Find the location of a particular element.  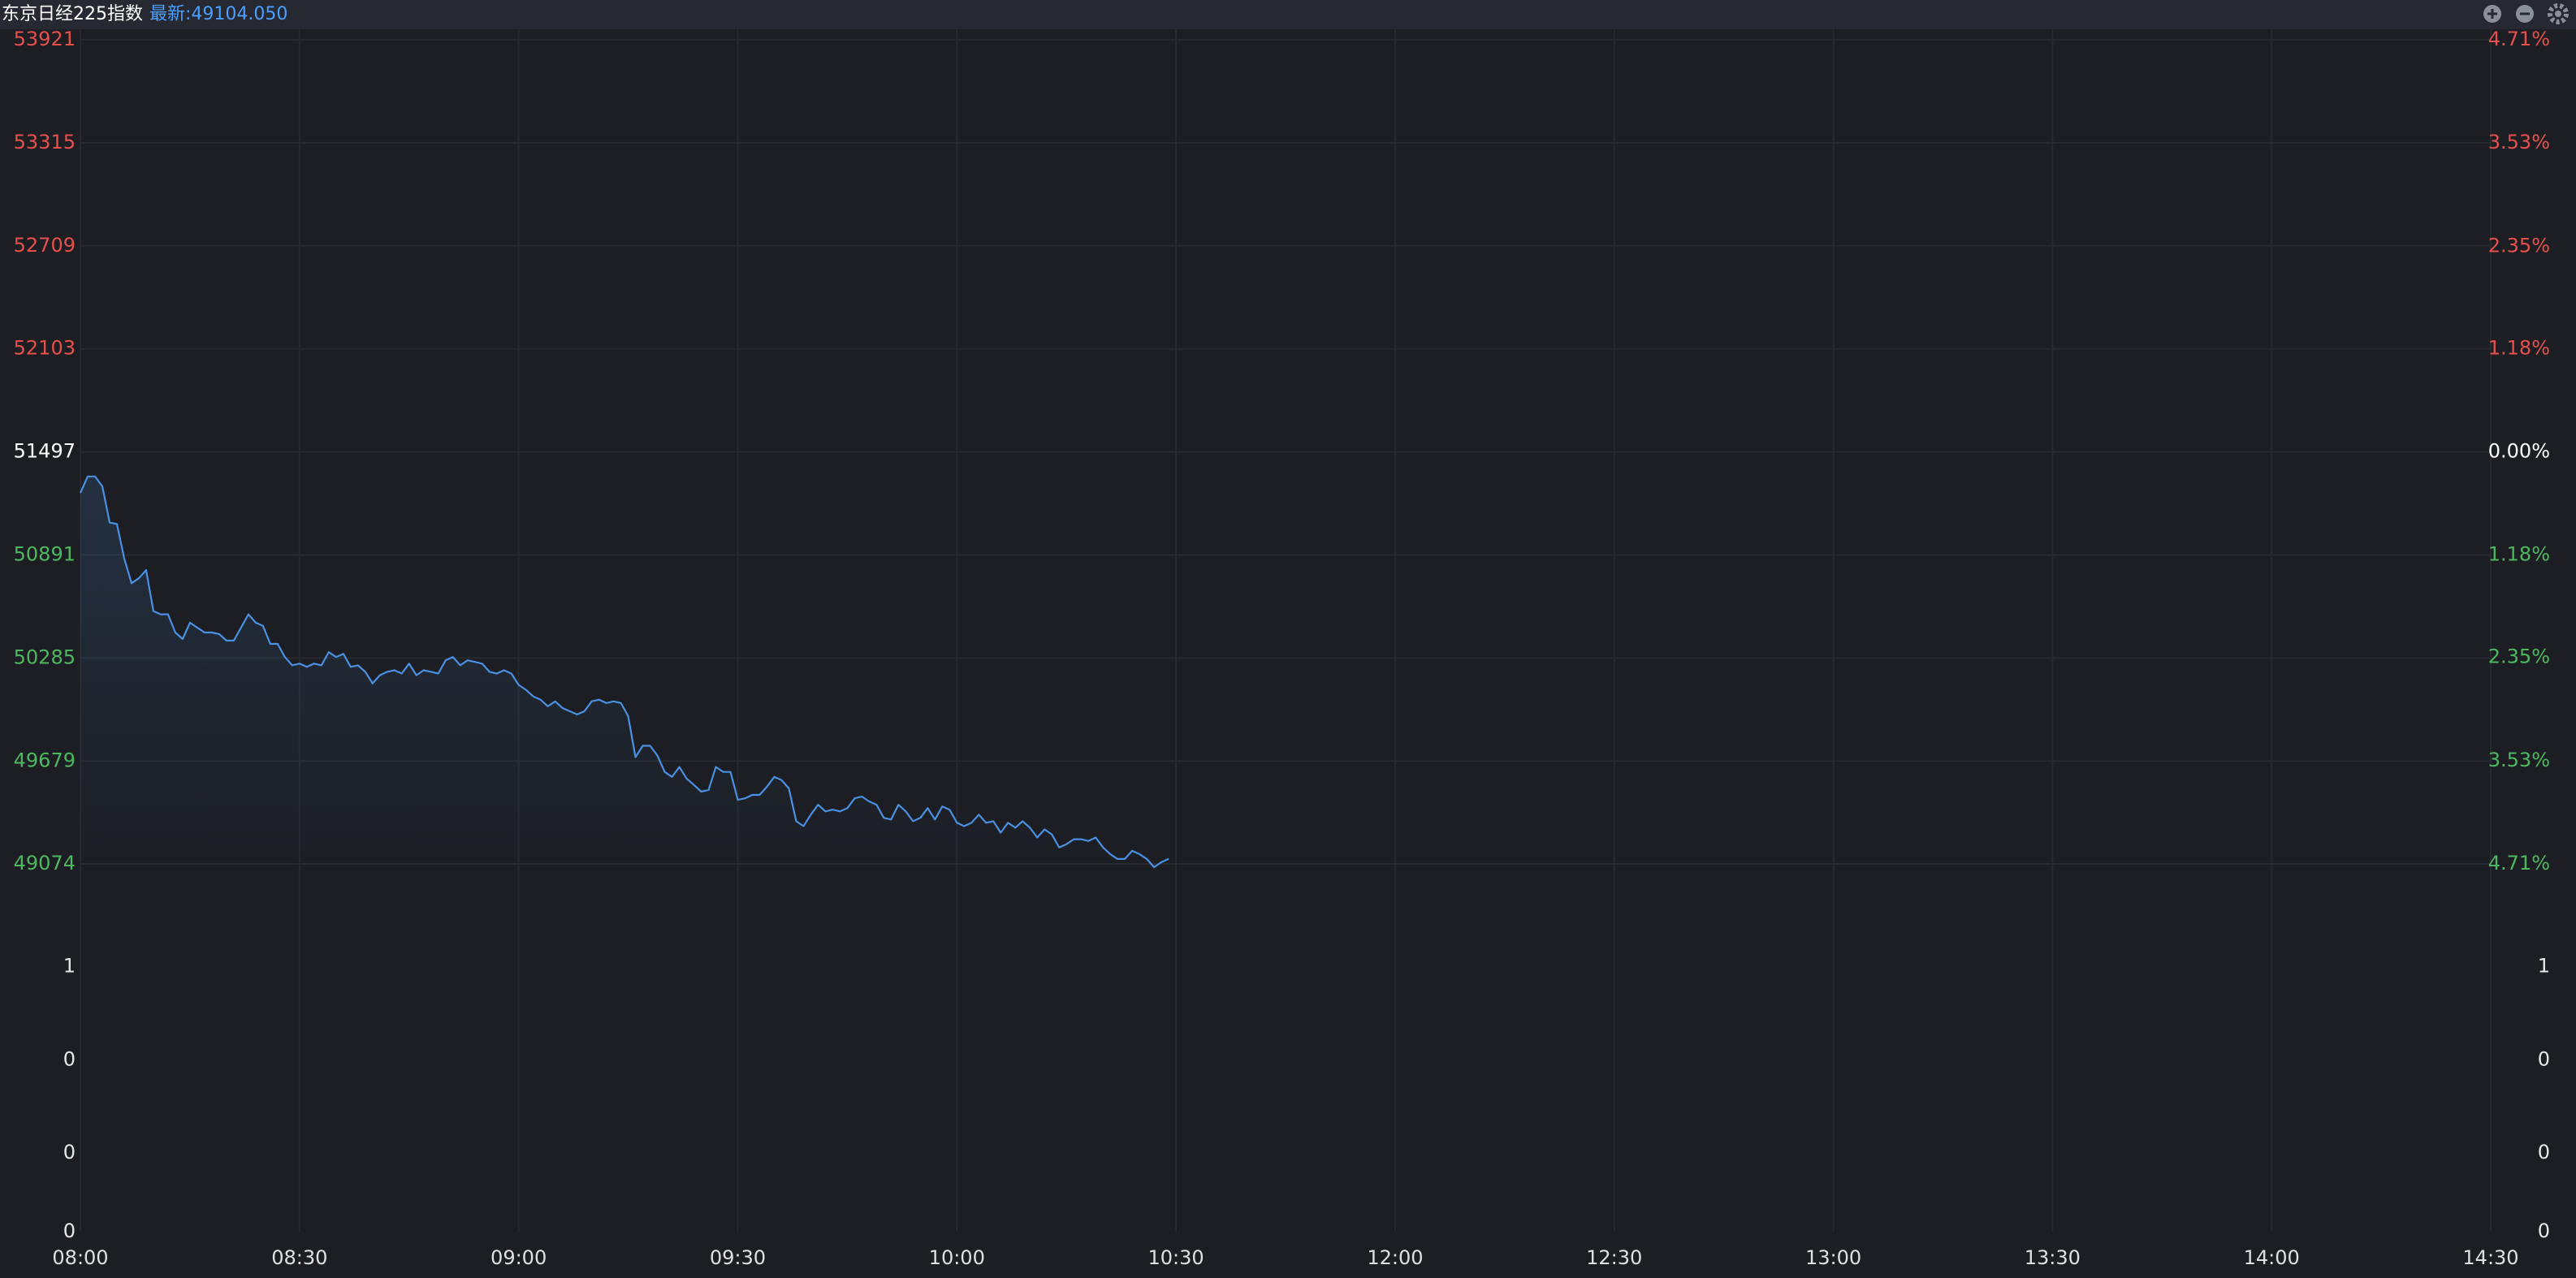

y-tick-label: 52709 is located at coordinates (45, 245).